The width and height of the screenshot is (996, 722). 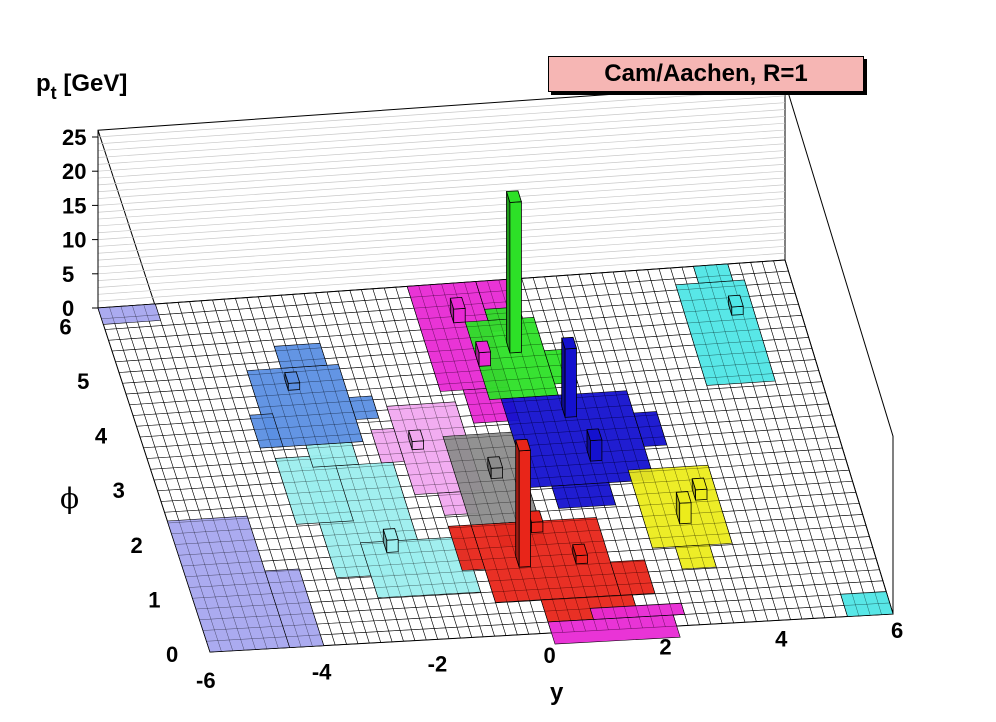 What do you see at coordinates (74, 171) in the screenshot?
I see `pt-tick-label: 20` at bounding box center [74, 171].